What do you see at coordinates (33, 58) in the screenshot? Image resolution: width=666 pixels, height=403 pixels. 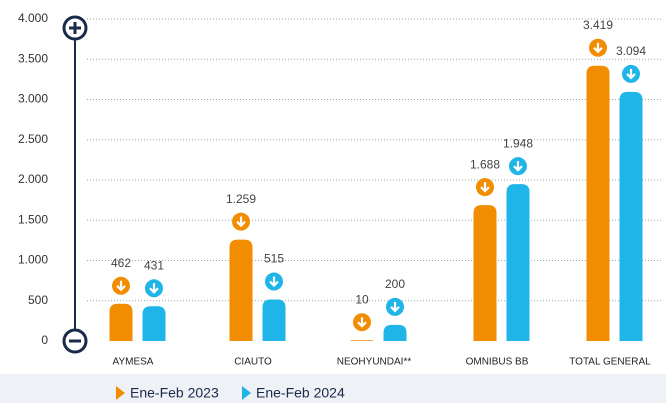 I see `y-tick-label: 3.500` at bounding box center [33, 58].